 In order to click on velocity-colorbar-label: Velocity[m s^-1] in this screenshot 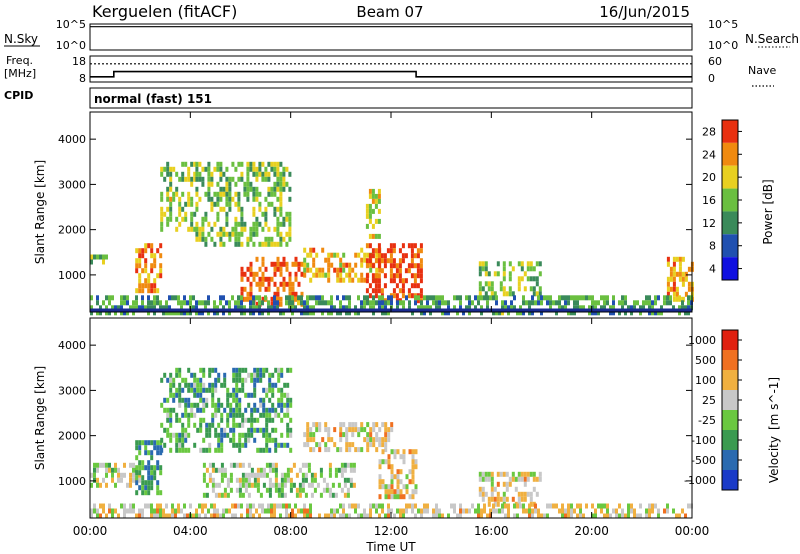, I will do `click(774, 430)`.